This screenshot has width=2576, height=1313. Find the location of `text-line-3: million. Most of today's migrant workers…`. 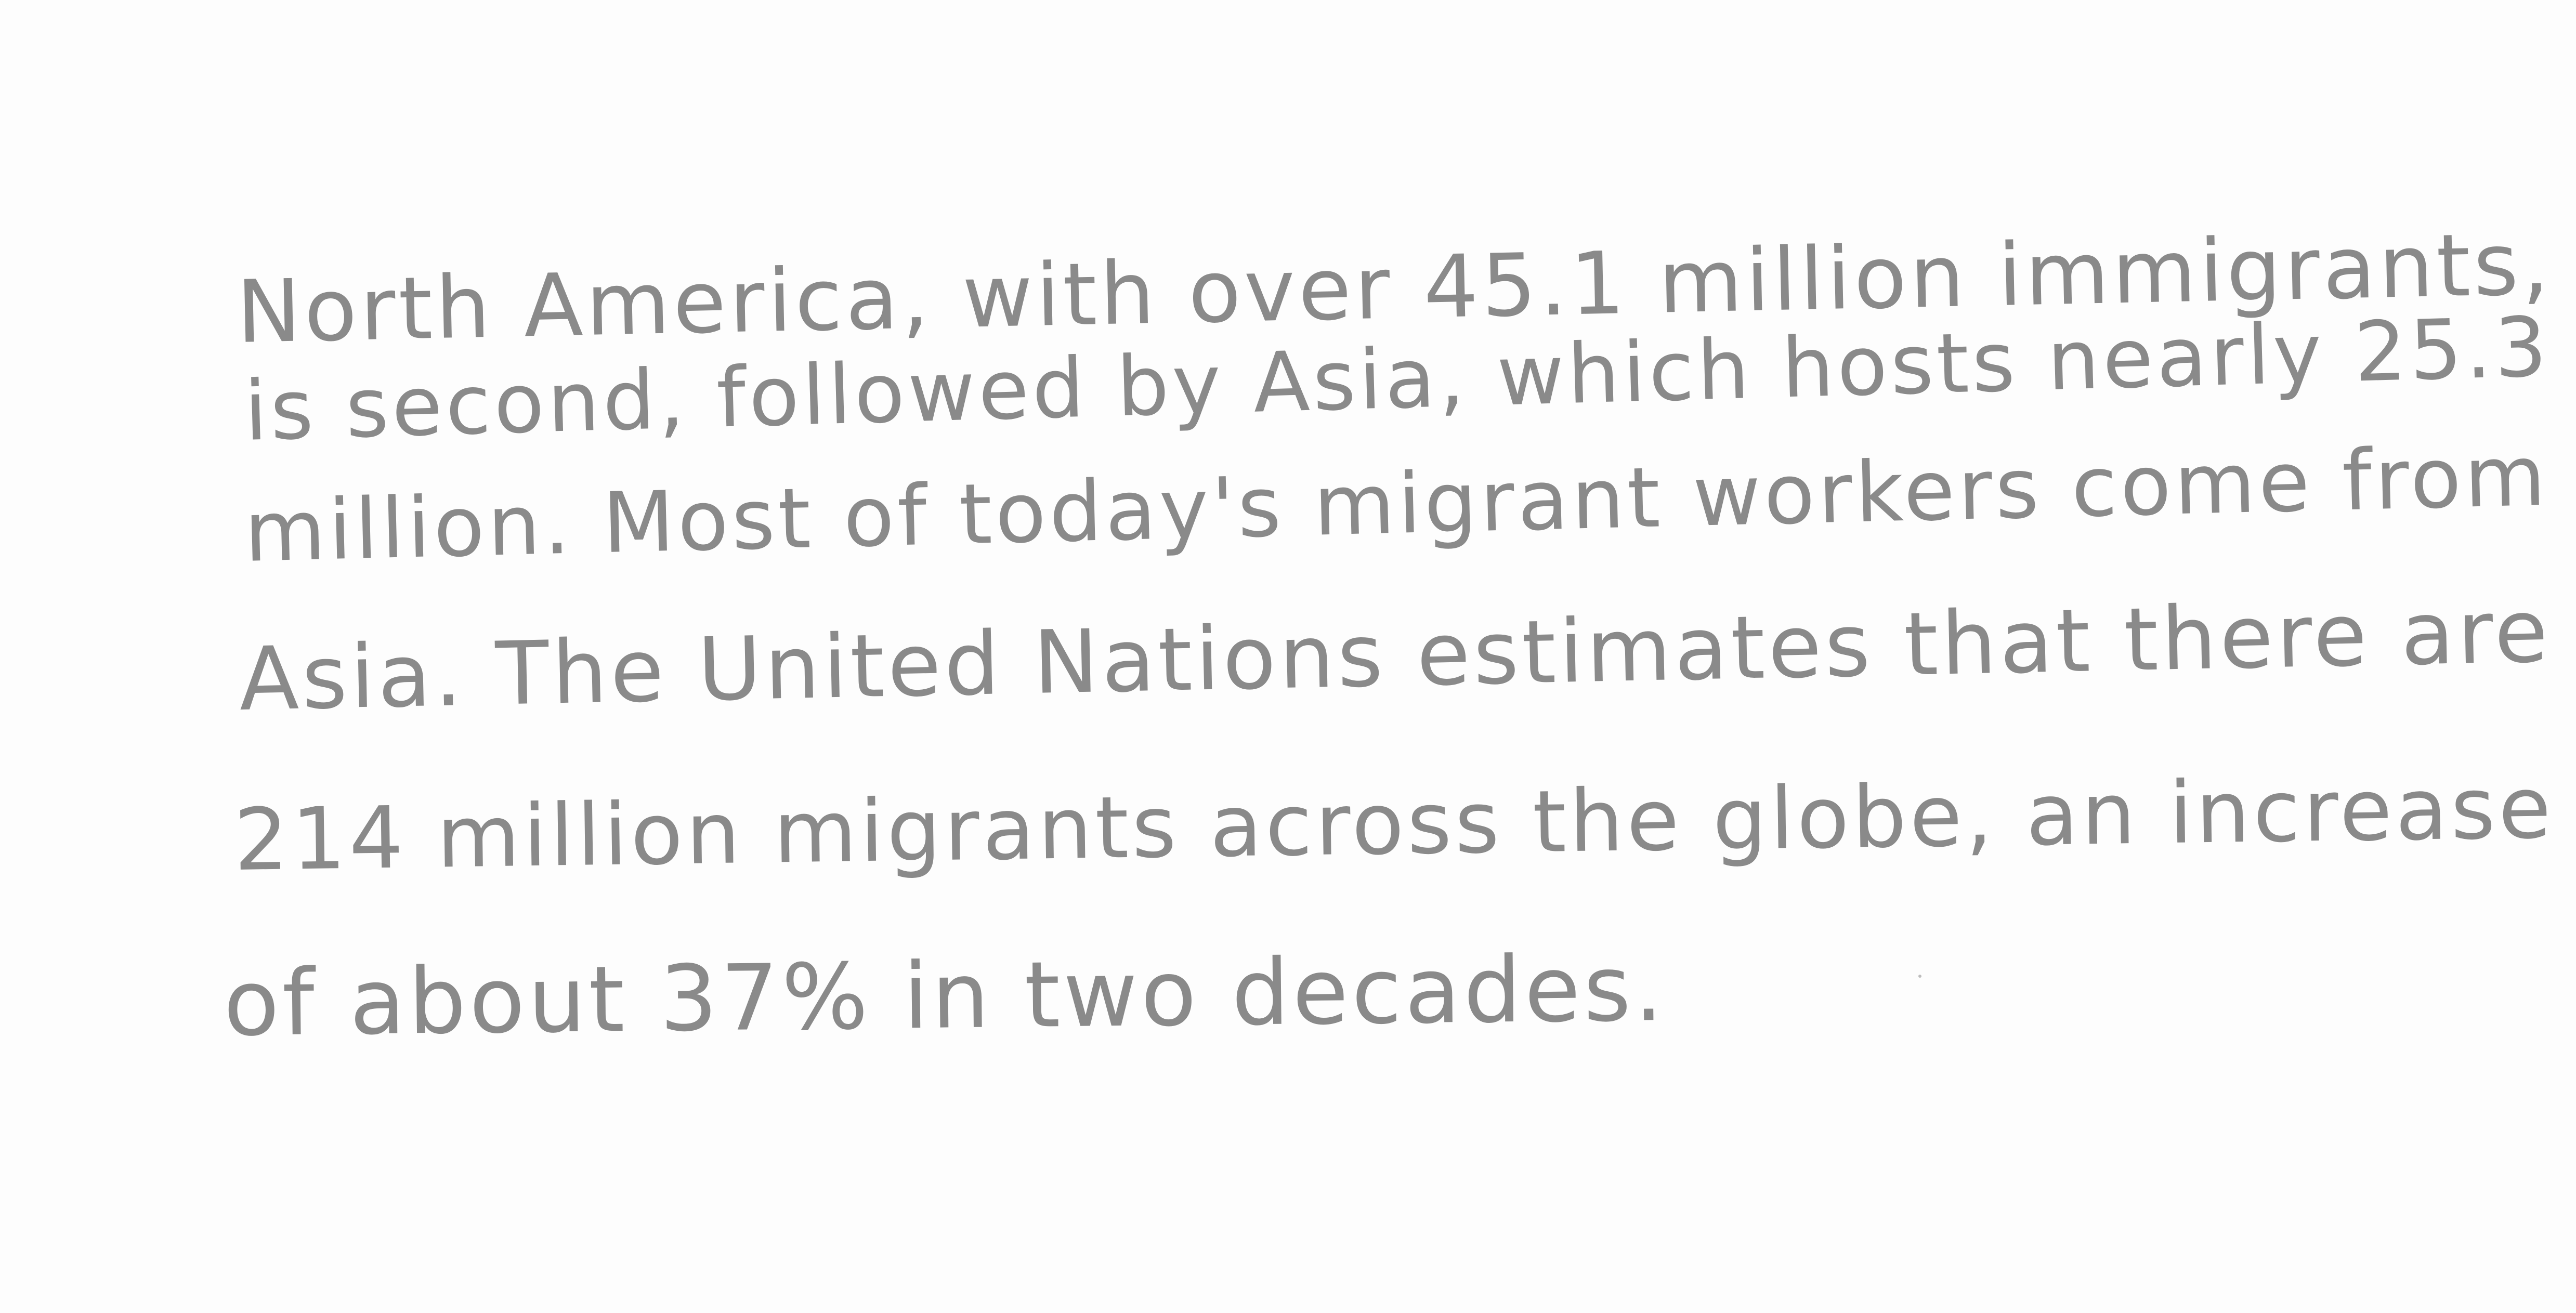

text-line-3: million. Most of today's migrant workers… is located at coordinates (1396, 504).